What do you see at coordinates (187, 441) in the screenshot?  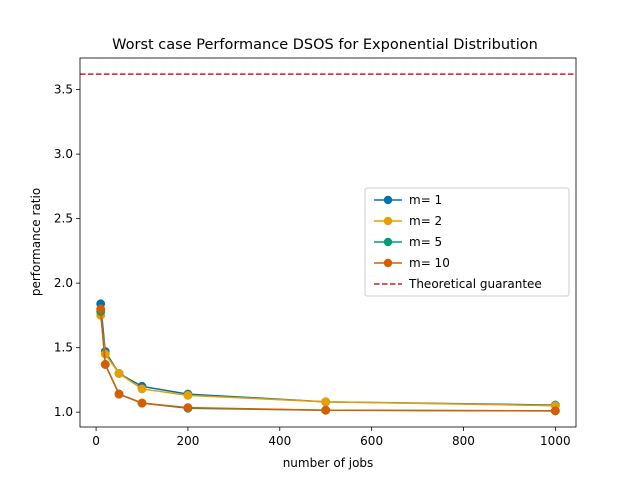 I see `x-tick-label: 200` at bounding box center [187, 441].